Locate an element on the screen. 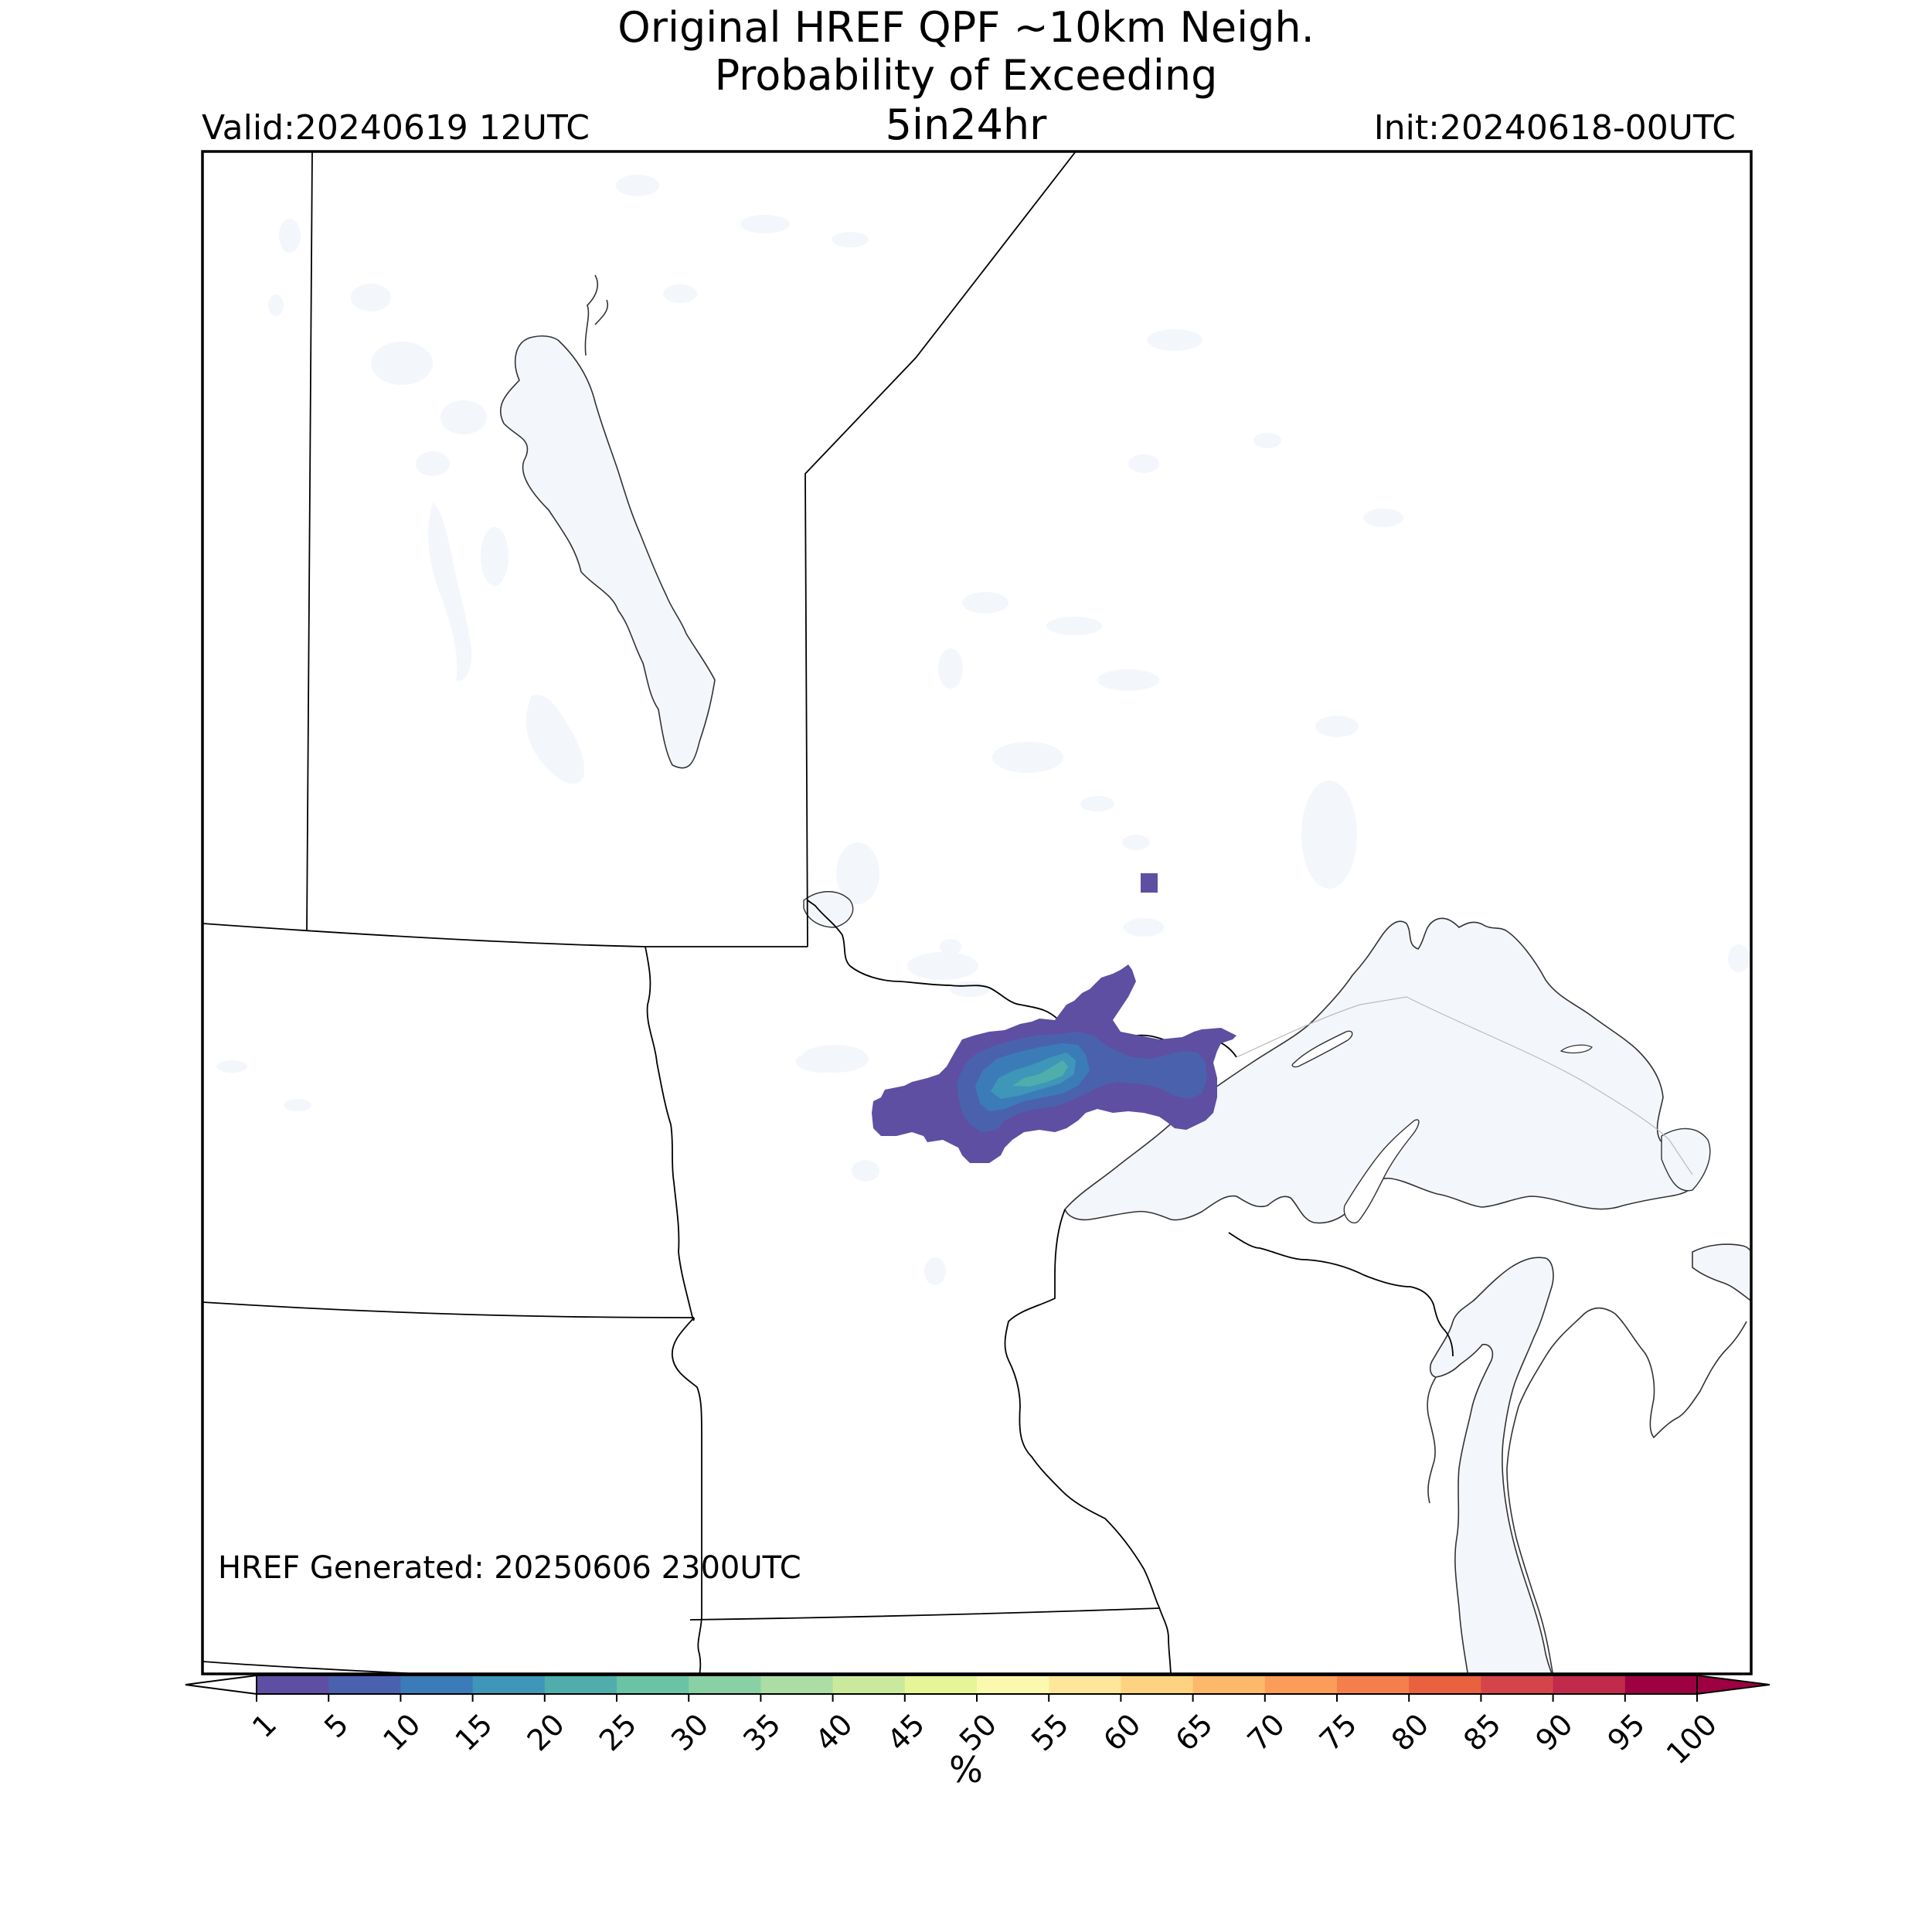 This screenshot has width=1932, height=1932. isle-royale is located at coordinates (1322, 1049).